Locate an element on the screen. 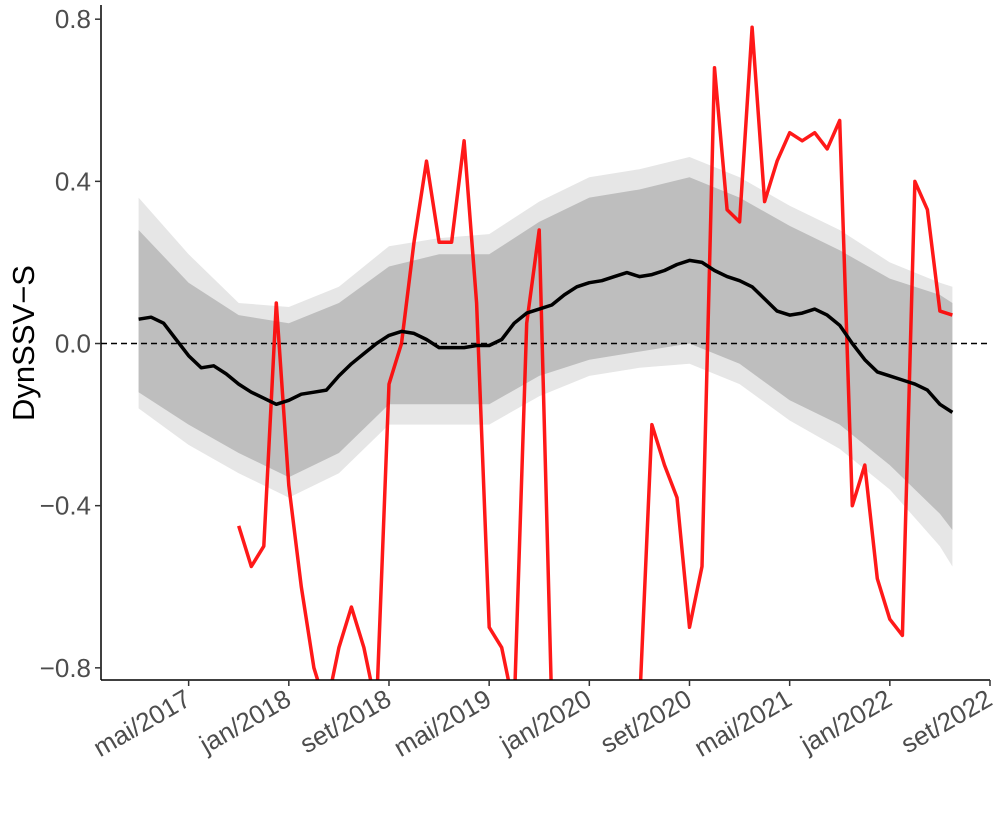  y-tick-label: −0.8 is located at coordinates (65, 668).